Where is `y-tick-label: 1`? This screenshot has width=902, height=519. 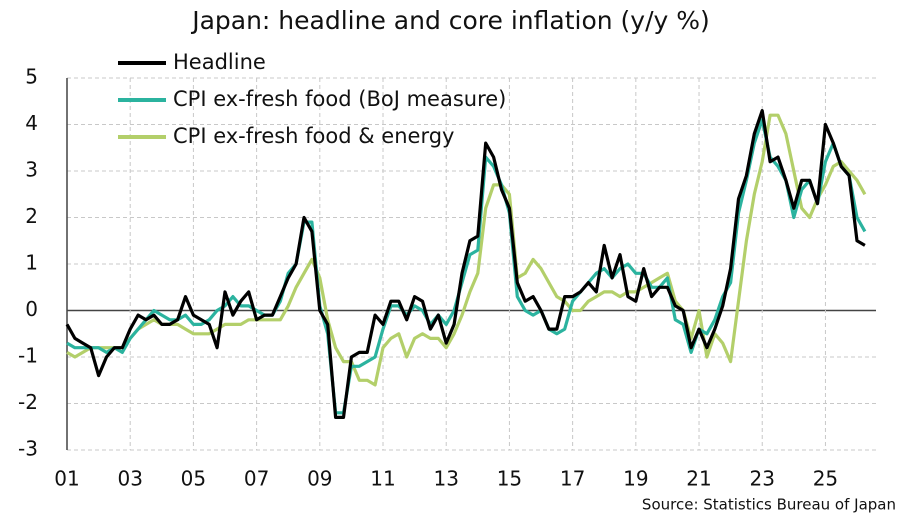
y-tick-label: 1 is located at coordinates (31, 263).